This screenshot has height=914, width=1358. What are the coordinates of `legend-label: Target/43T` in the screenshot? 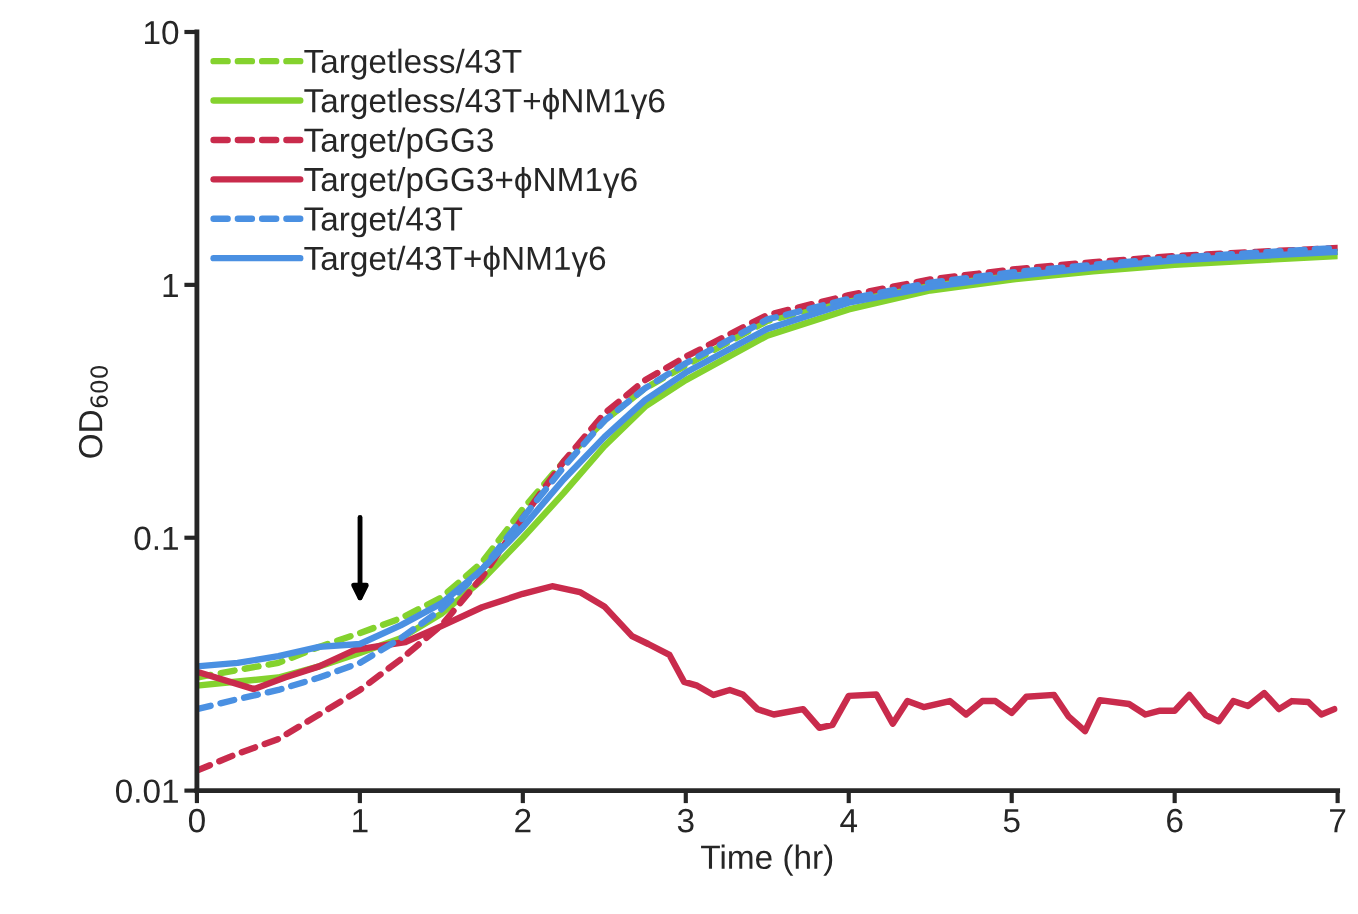 It's located at (383, 222).